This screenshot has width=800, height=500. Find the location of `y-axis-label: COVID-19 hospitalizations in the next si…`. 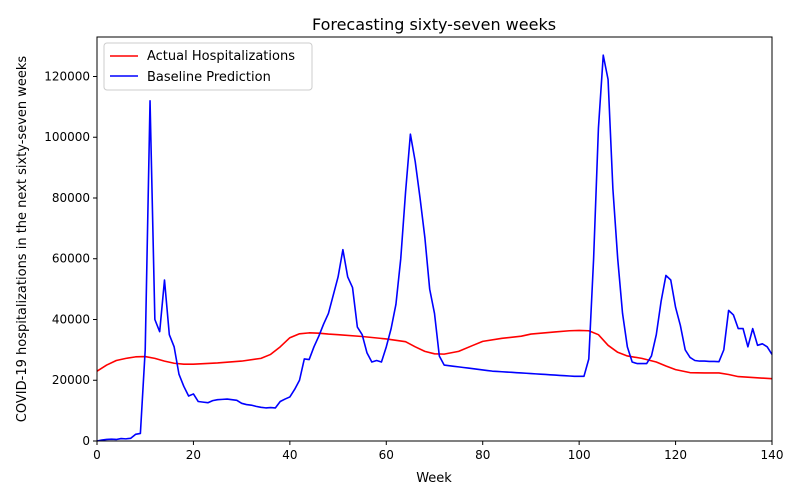

y-axis-label: COVID-19 hospitalizations in the next si… is located at coordinates (22, 239).